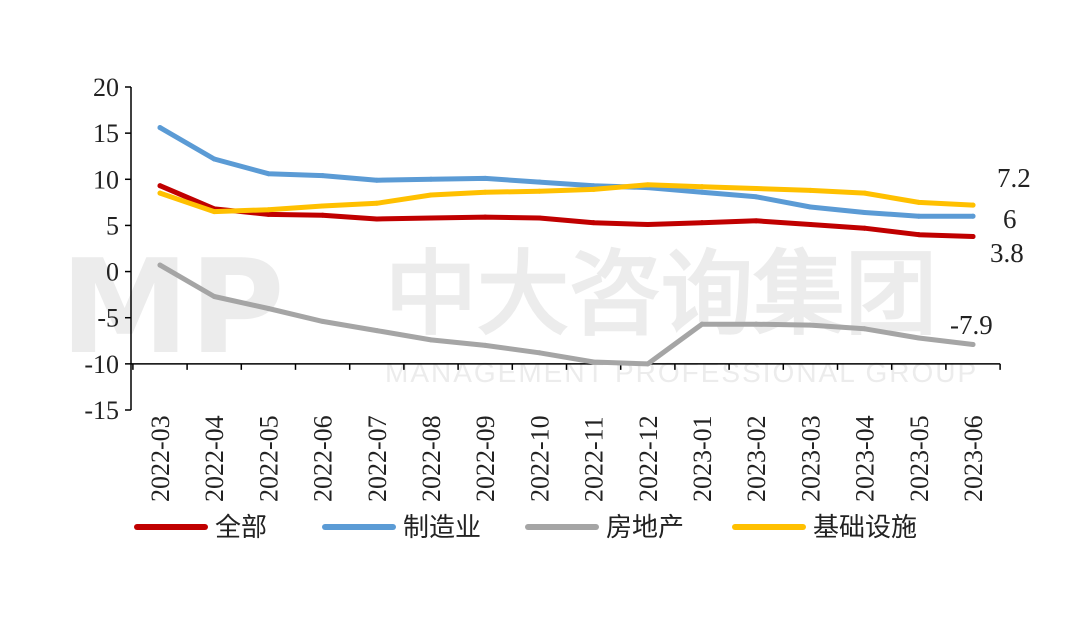  Describe the element at coordinates (101, 410) in the screenshot. I see `y-tick-label: -15` at that location.